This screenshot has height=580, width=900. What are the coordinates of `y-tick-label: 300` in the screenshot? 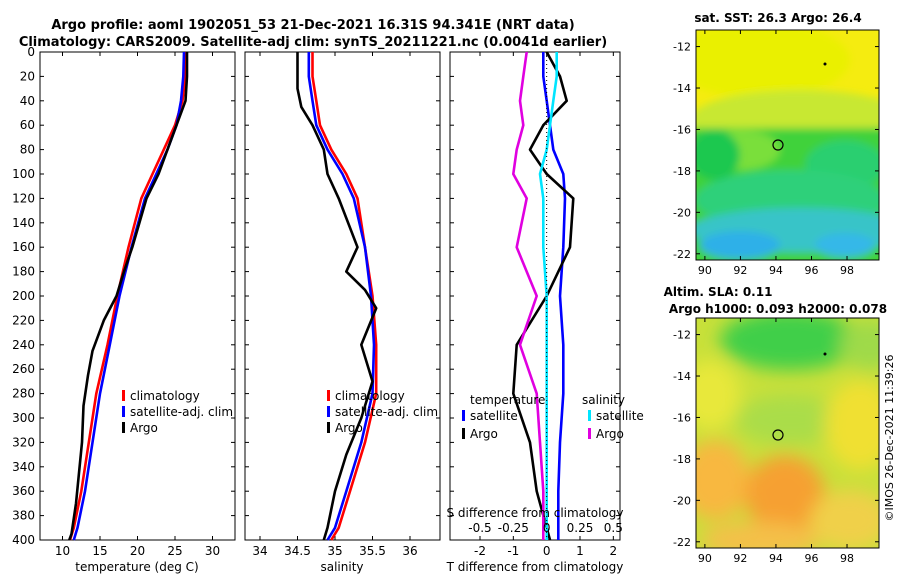 It's located at (23, 418).